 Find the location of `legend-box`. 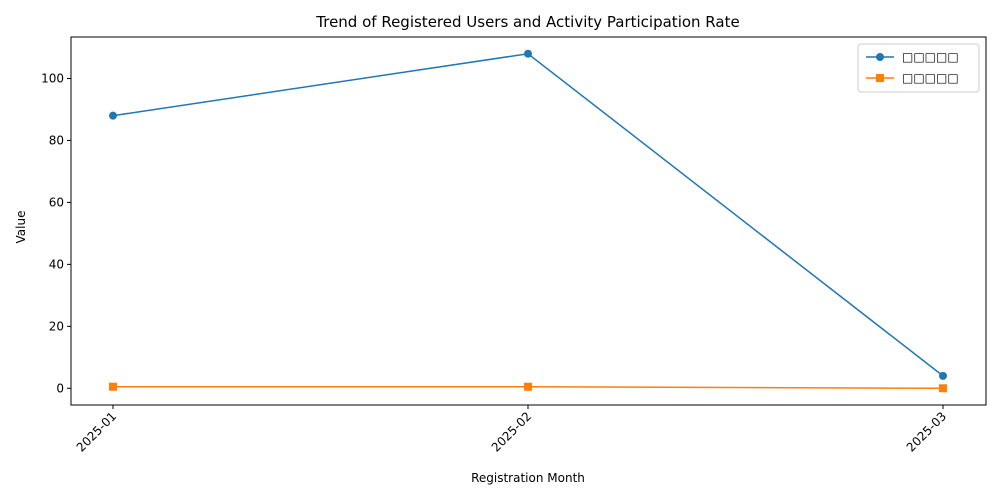

legend-box is located at coordinates (918, 68).